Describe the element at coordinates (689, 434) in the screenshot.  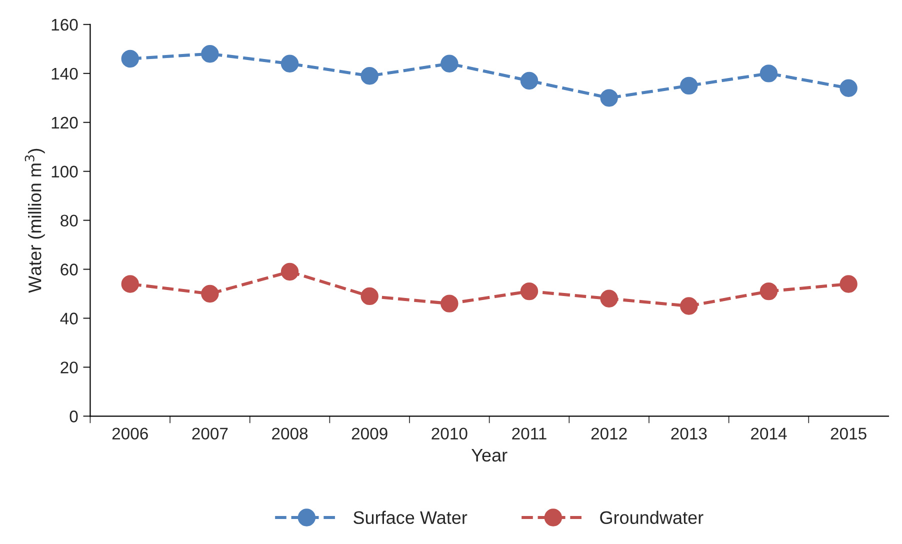
I see `x-tick-label: 2013` at that location.